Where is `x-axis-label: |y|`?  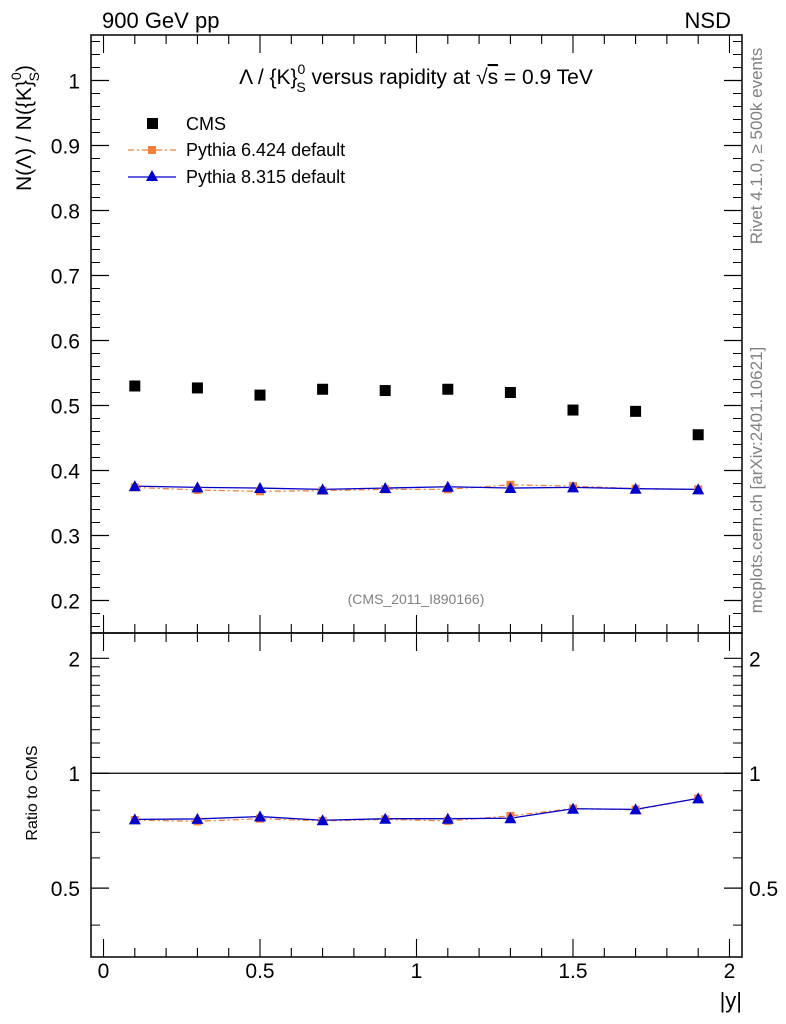 x-axis-label: |y| is located at coordinates (731, 1000).